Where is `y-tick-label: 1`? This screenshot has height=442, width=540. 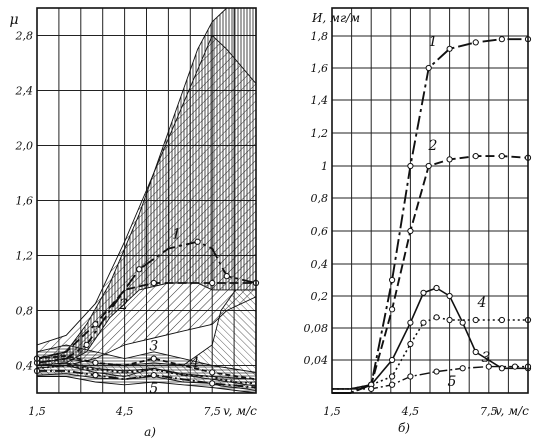
y-tick-label: 1 is located at coordinates (324, 166).